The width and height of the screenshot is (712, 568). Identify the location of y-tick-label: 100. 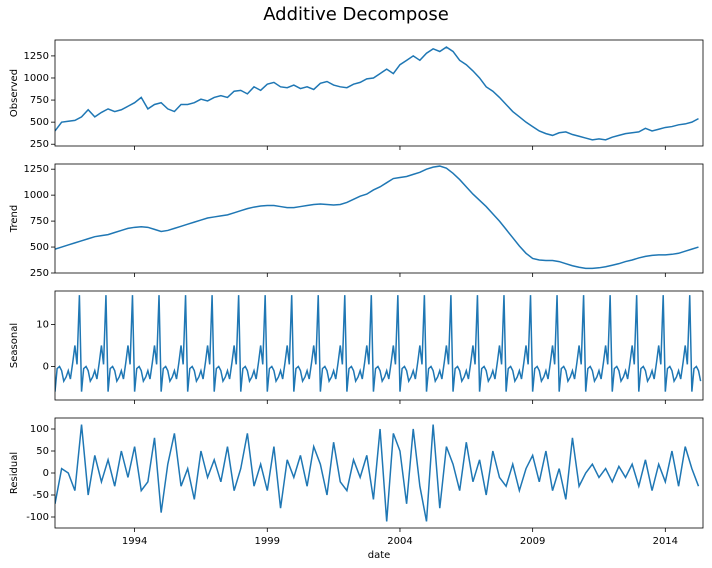
(39, 429).